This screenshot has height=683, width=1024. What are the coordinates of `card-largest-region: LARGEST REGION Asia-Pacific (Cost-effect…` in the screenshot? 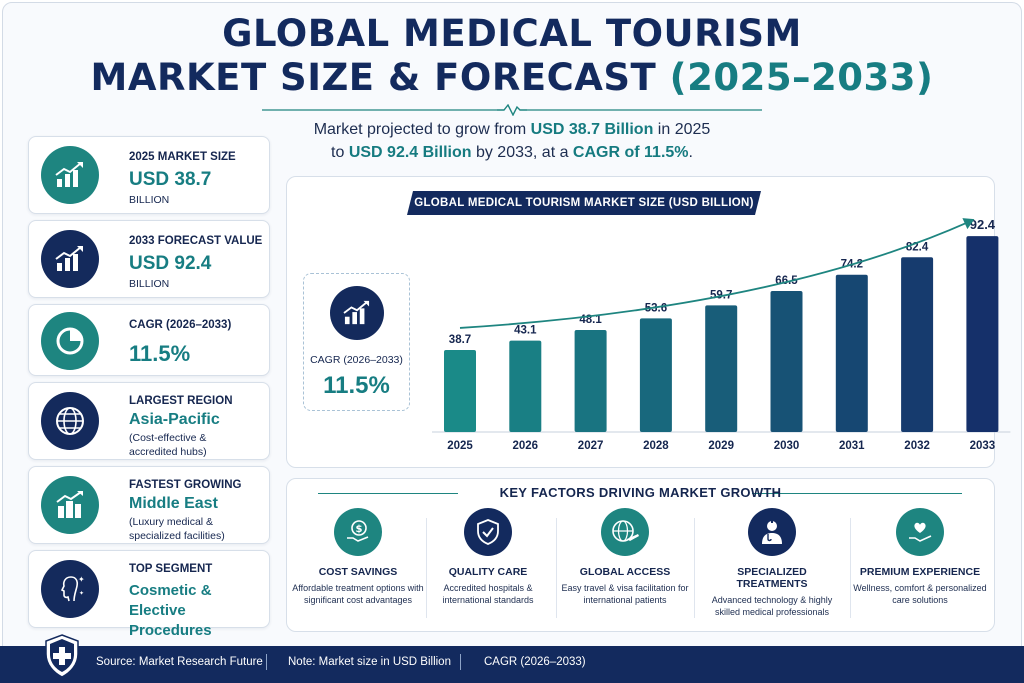 It's located at (149, 421).